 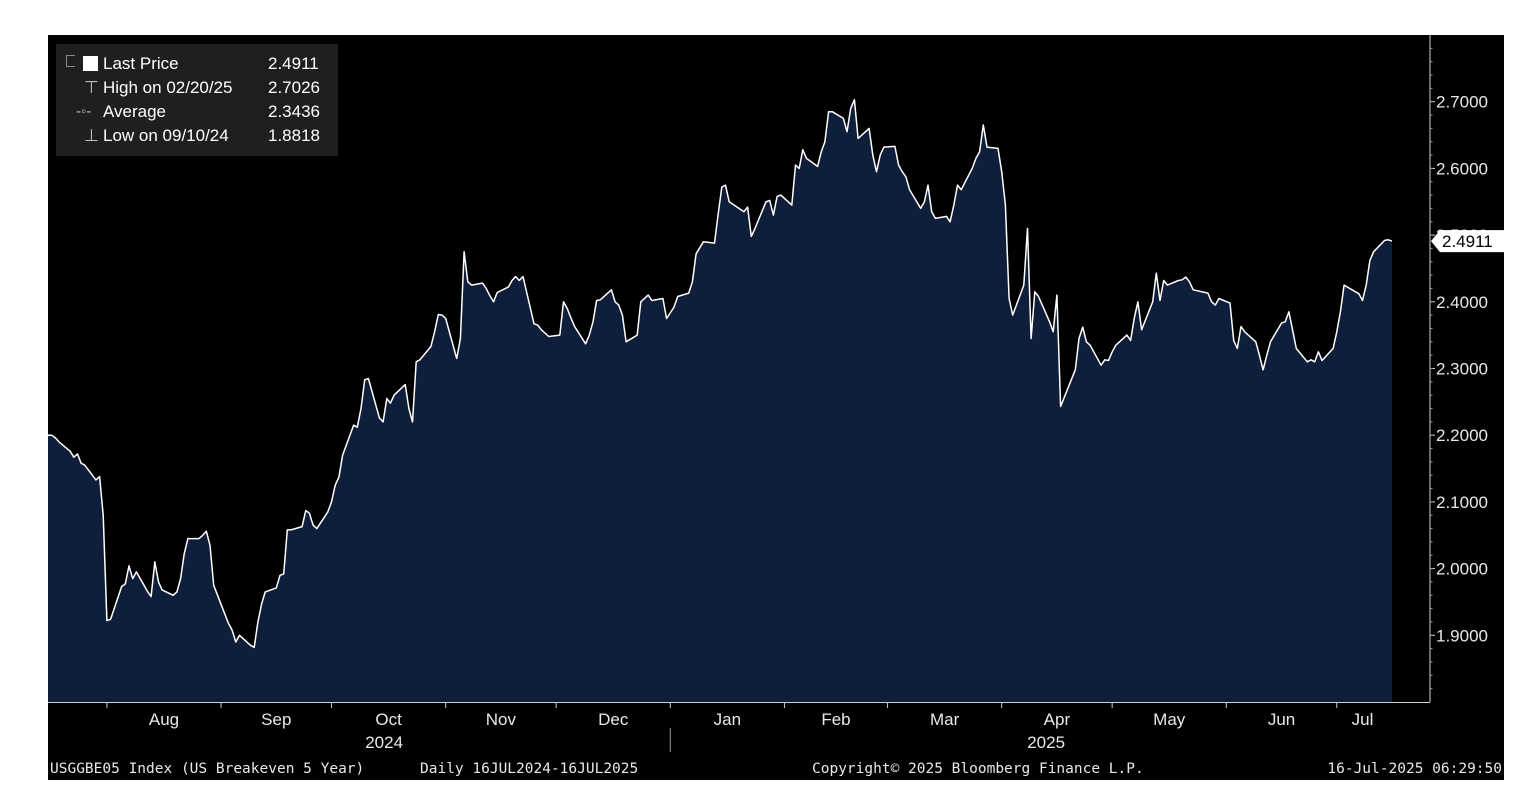 I want to click on x-tick-label: May, so click(x=1169, y=719).